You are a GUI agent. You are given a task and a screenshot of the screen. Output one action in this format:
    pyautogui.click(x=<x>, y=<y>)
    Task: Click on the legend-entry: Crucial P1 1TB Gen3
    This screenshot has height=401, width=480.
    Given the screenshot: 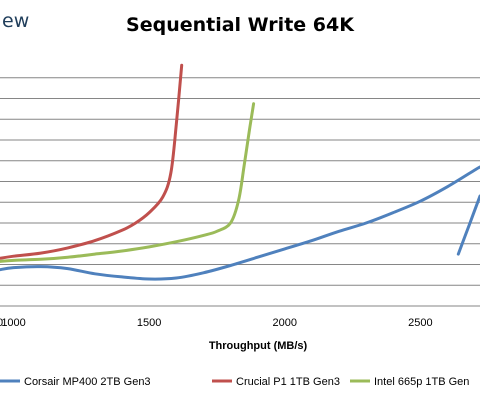 What is the action you would take?
    pyautogui.click(x=288, y=382)
    